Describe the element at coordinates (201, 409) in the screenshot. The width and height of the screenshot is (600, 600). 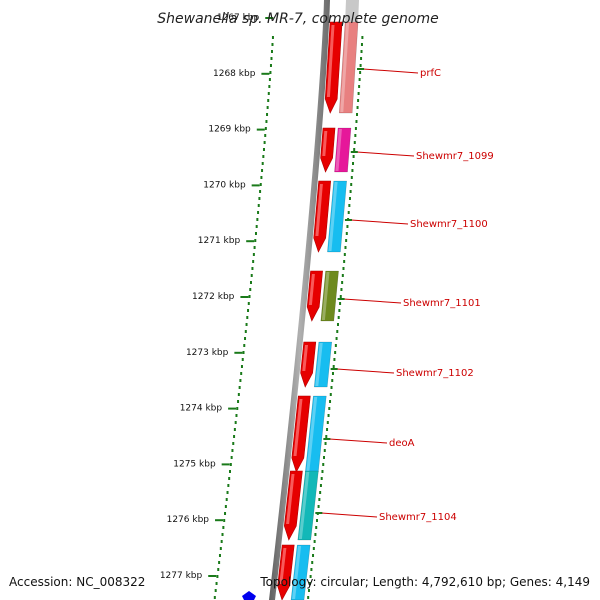
I see `kbp-tick-label: 1274 kbp` at that location.